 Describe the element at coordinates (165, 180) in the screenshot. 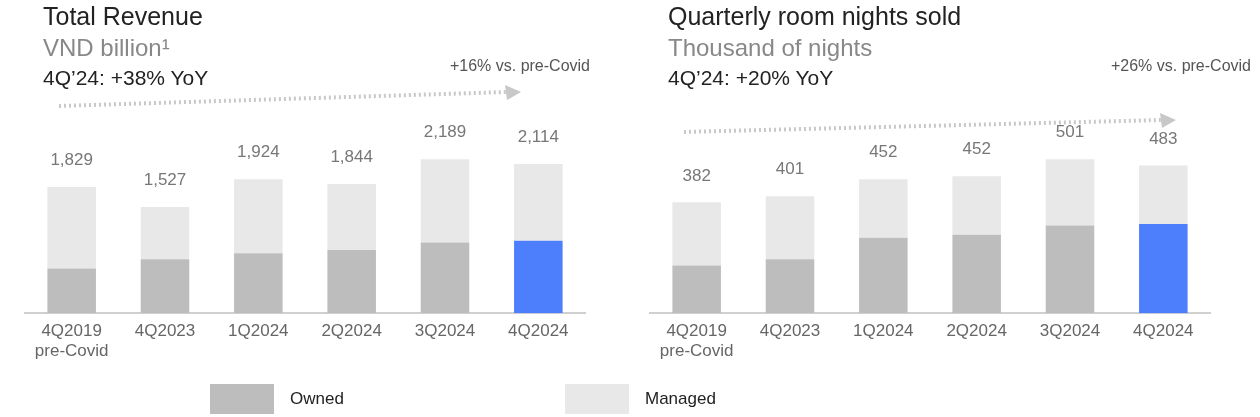

I see `annotation: 1,527` at that location.